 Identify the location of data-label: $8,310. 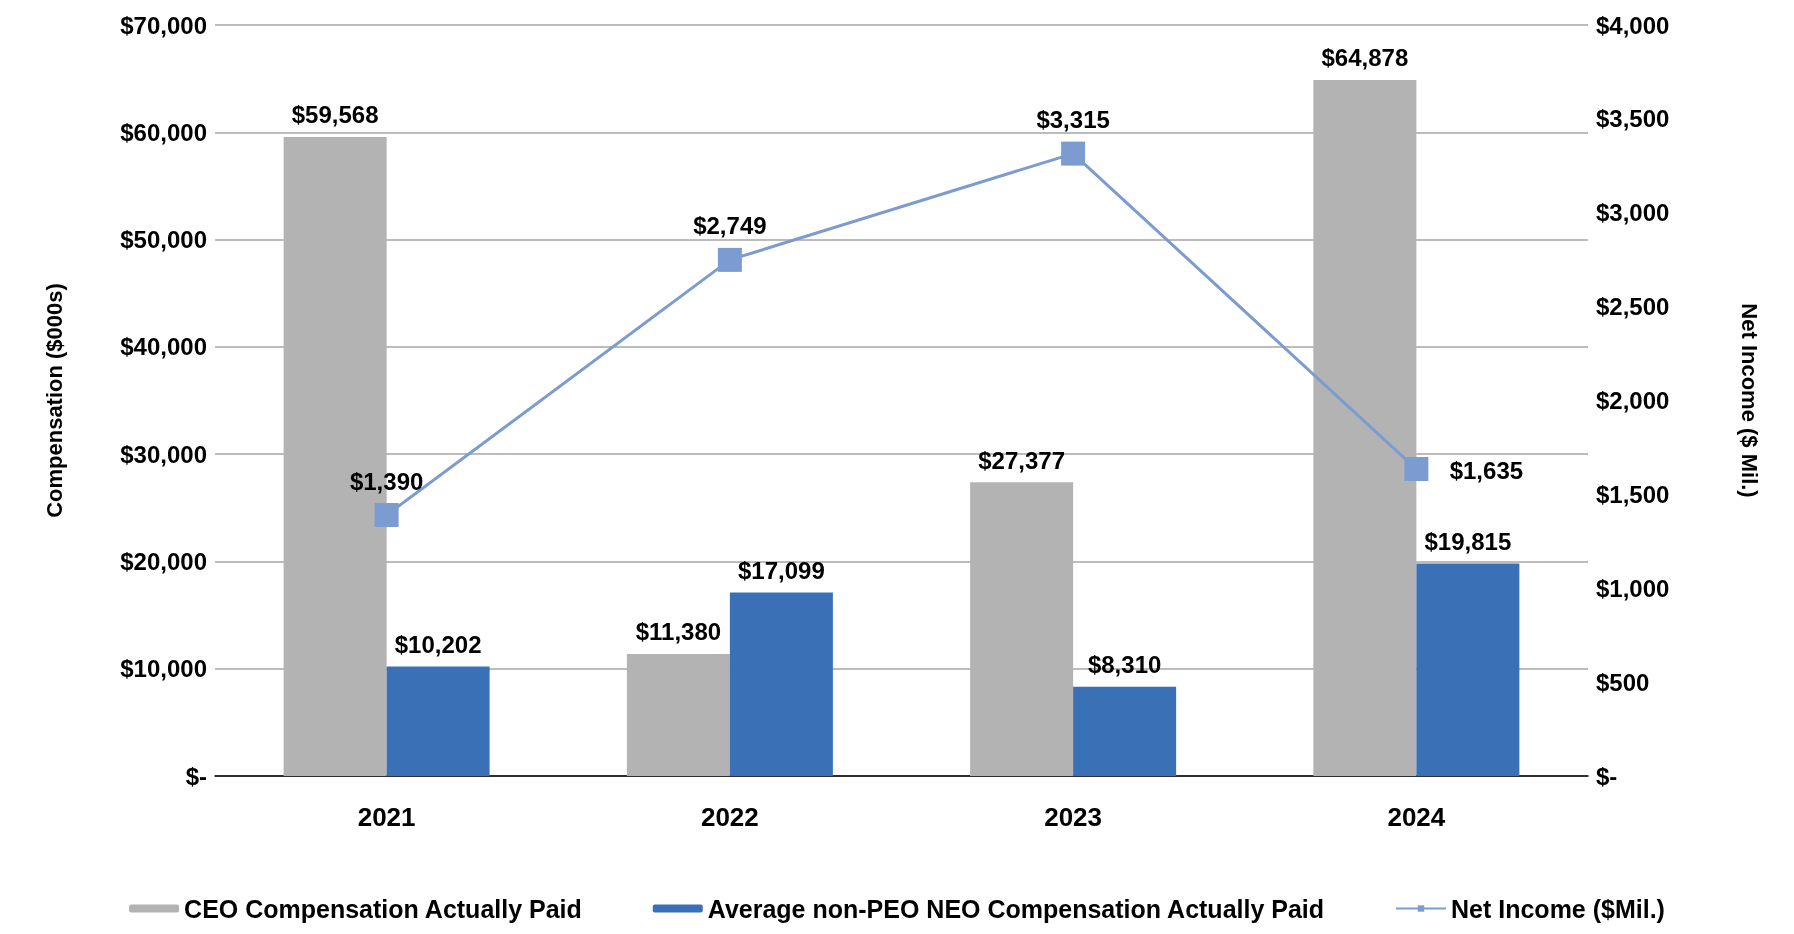
(1124, 665).